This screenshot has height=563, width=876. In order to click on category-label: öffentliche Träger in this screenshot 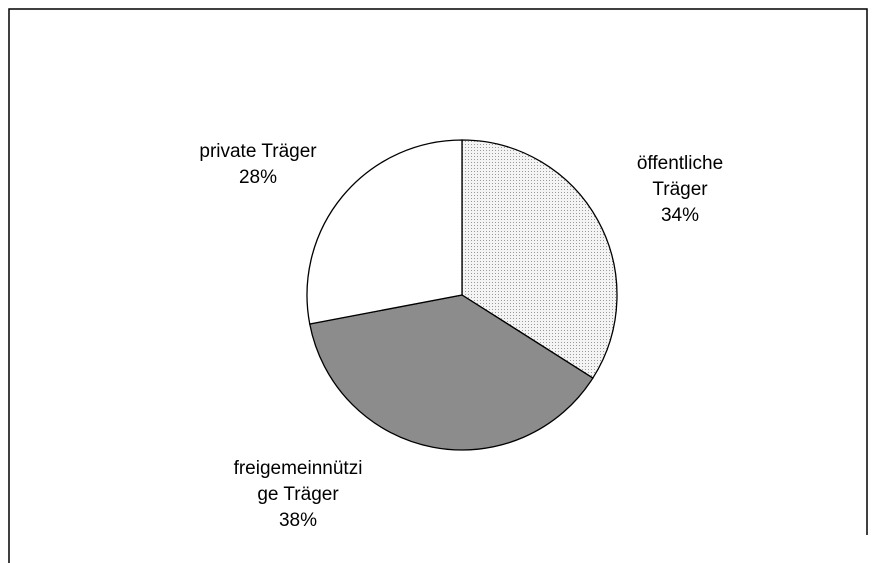, I will do `click(680, 176)`.